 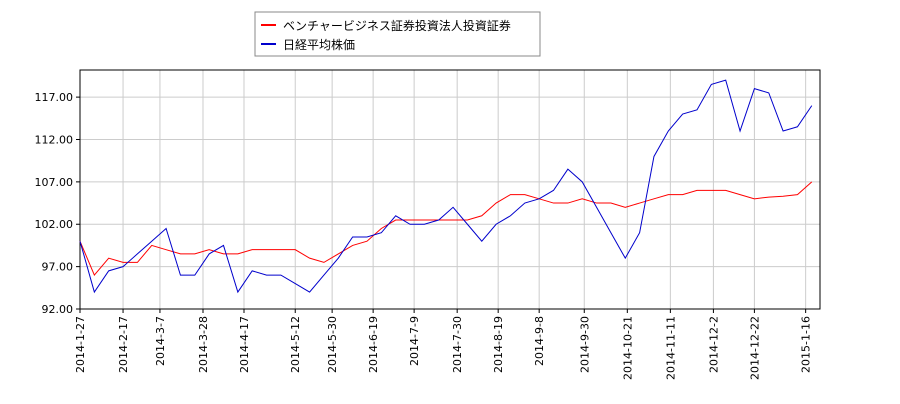 I want to click on x-tick-label: 2014-4-17, so click(x=244, y=344).